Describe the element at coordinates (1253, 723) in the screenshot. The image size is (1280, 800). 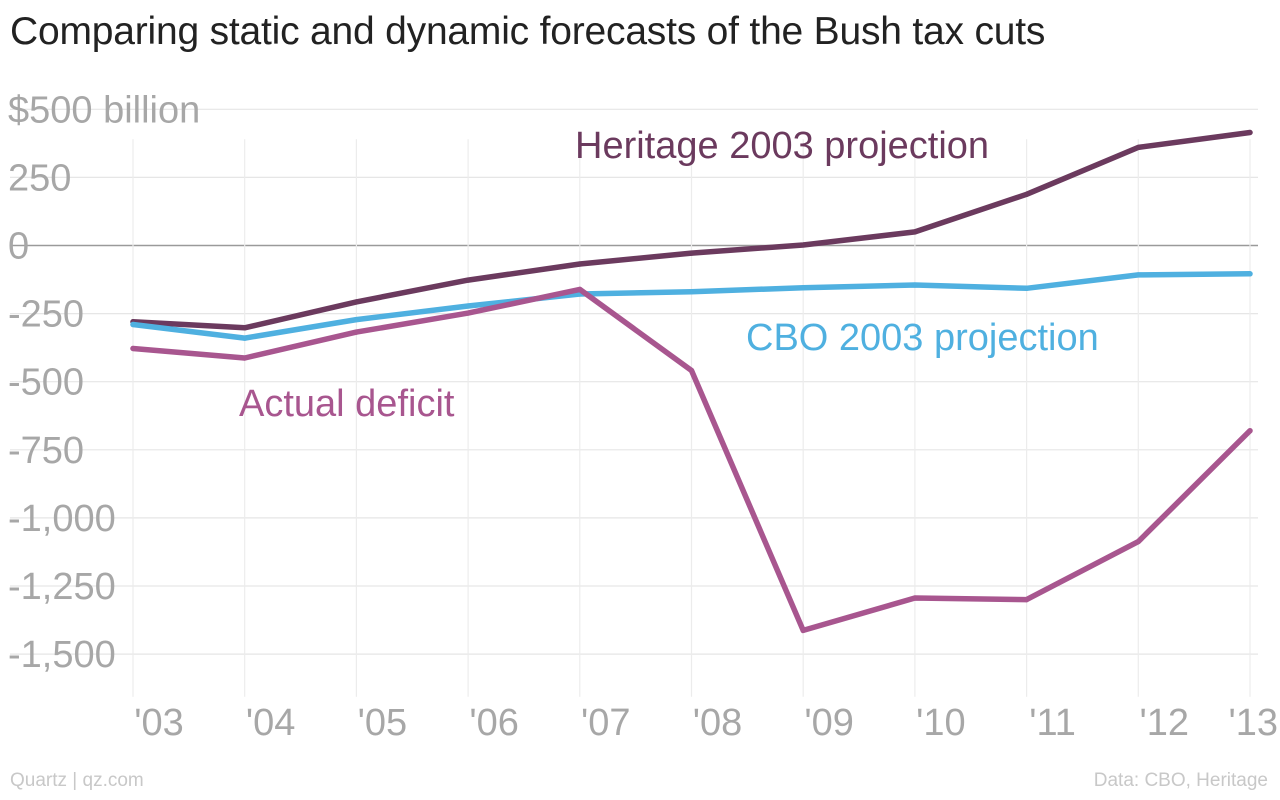
I see `x-tick-label: '13` at that location.